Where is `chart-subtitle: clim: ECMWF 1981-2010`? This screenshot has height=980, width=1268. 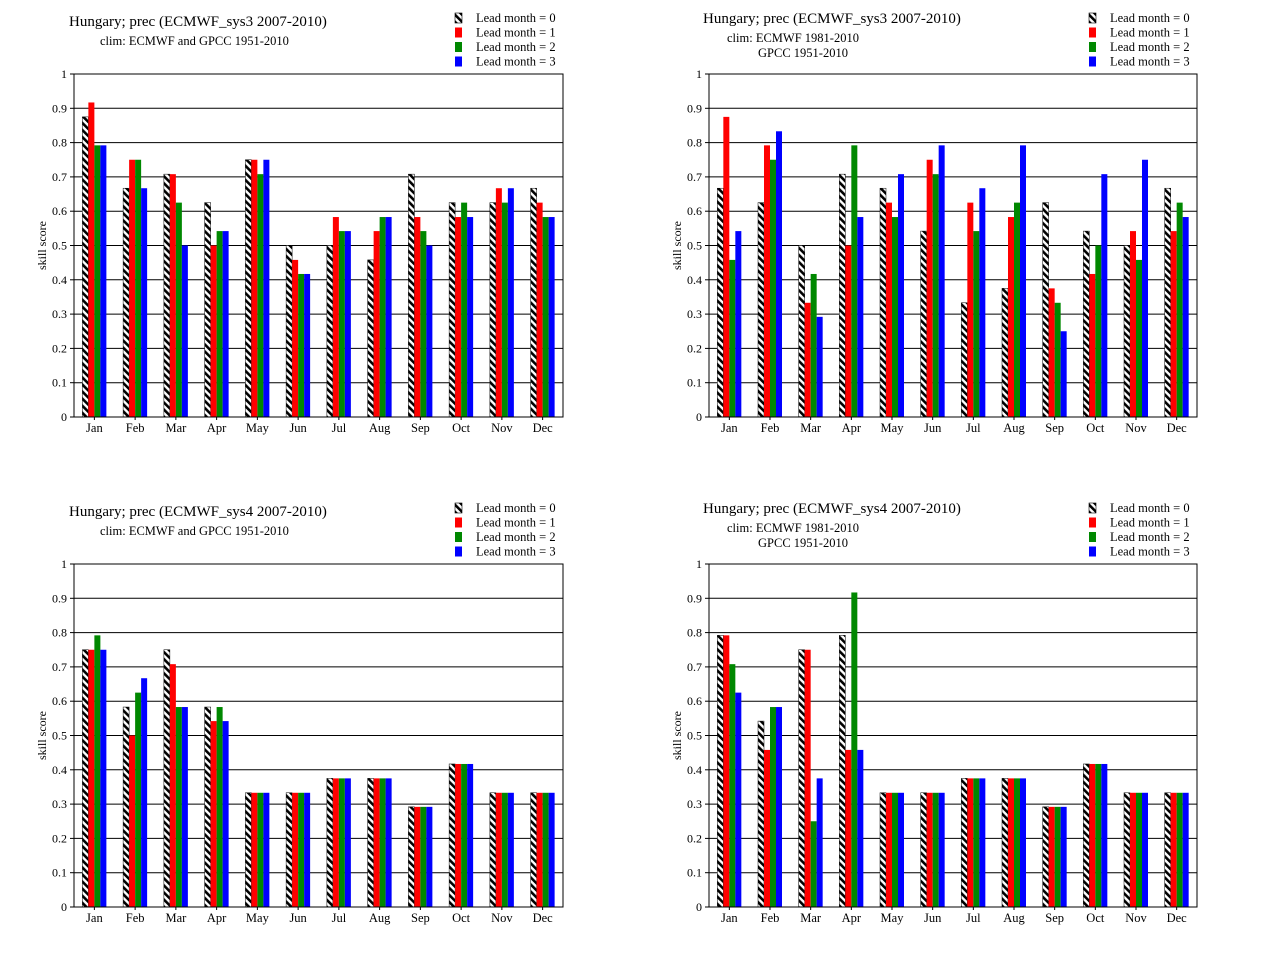 chart-subtitle: clim: ECMWF 1981-2010 is located at coordinates (793, 38).